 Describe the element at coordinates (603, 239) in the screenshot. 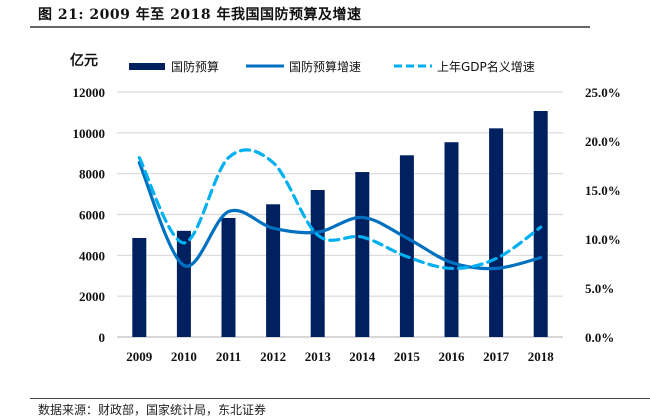

I see `right-tick-label: 10.0%` at that location.